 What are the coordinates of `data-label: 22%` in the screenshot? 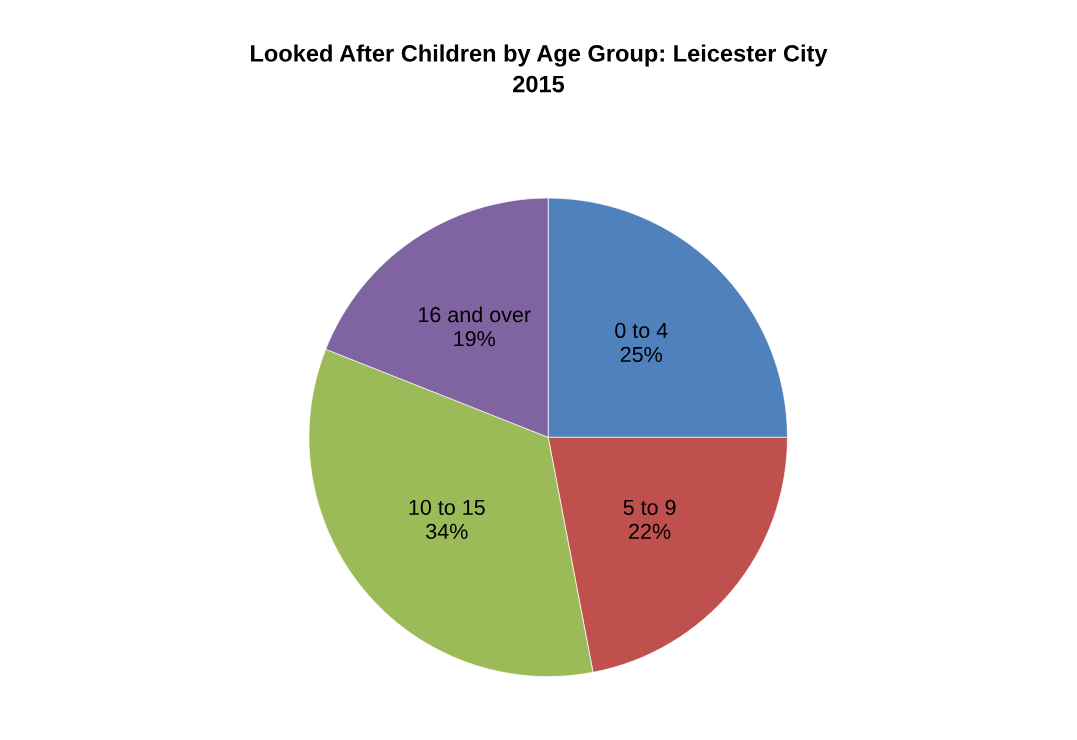 It's located at (650, 531).